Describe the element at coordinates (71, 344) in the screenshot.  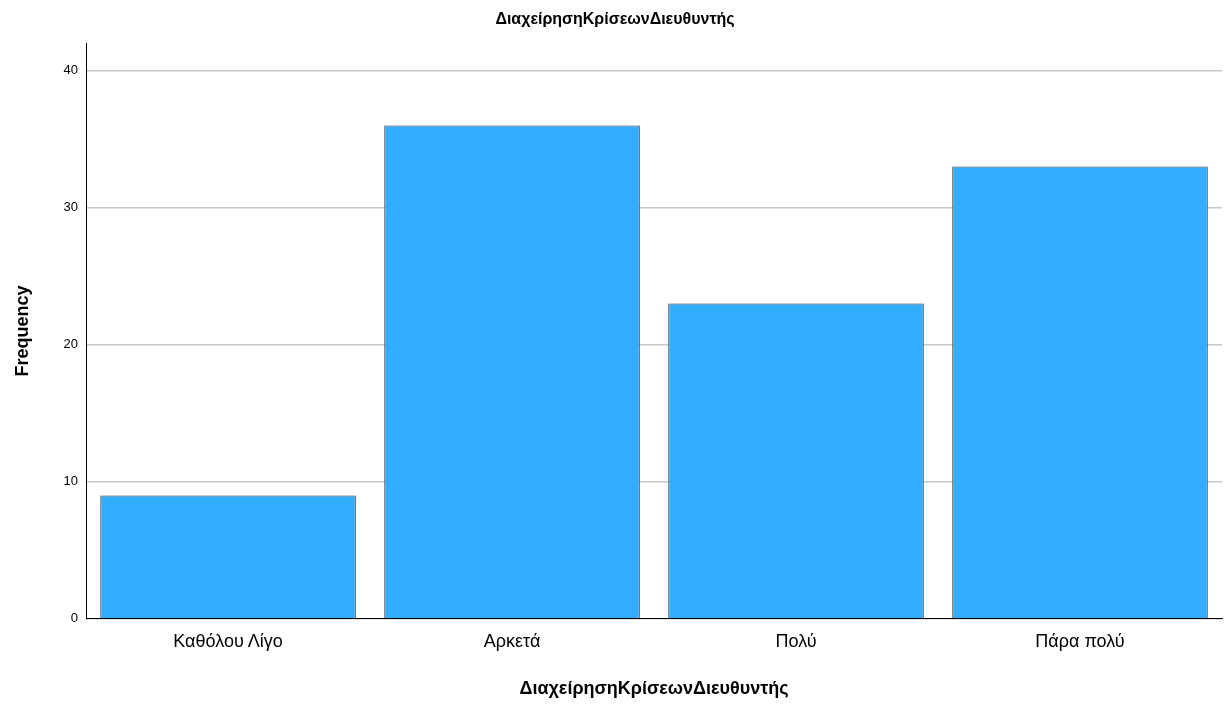
I see `y-tick-label: 20` at that location.